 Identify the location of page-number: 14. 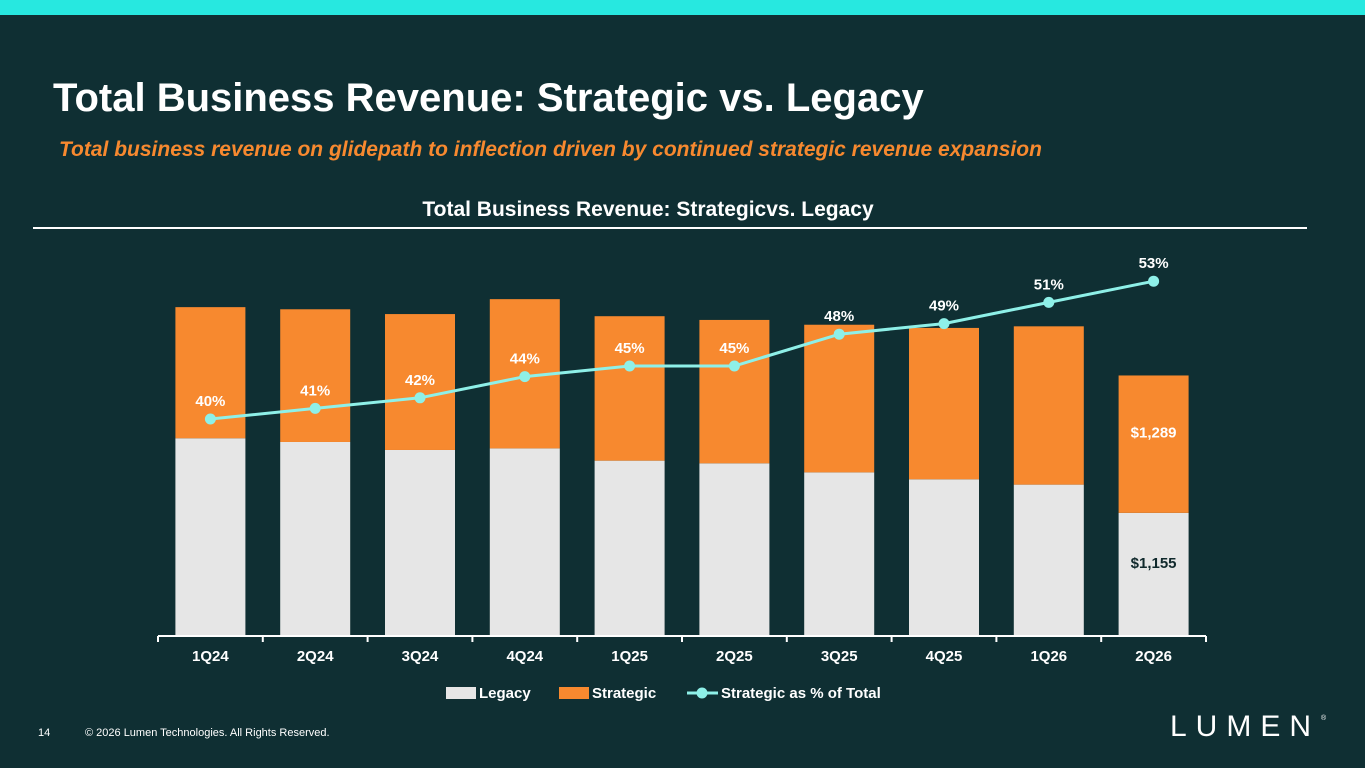
(44, 733).